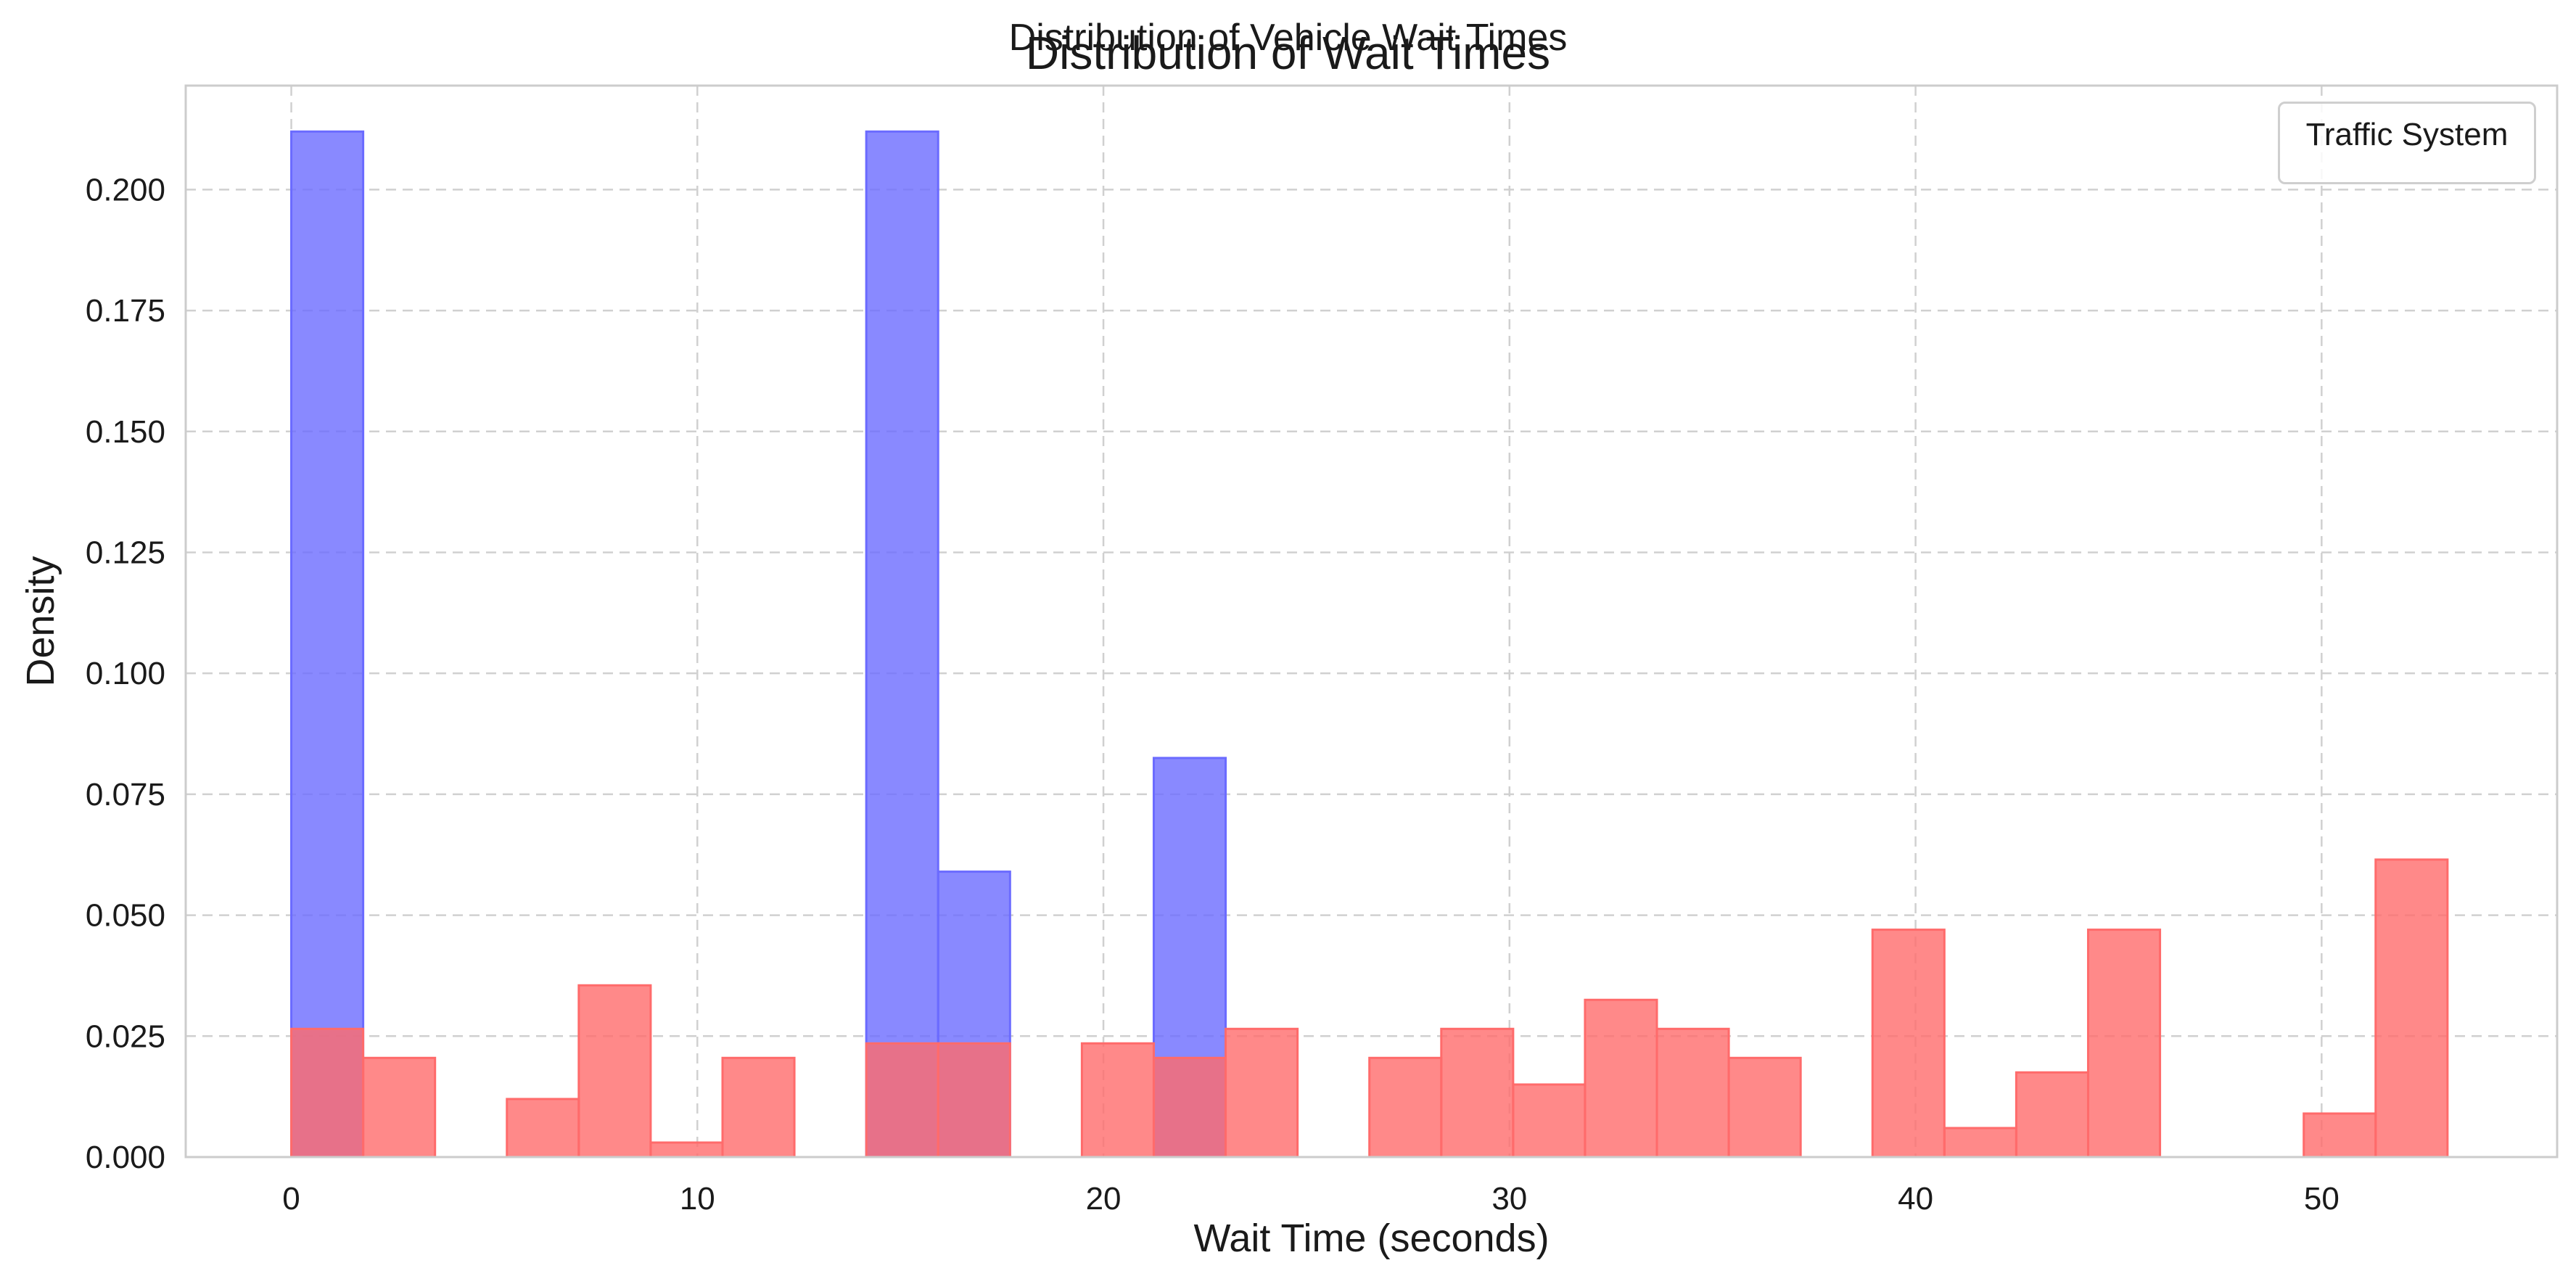  Describe the element at coordinates (125, 673) in the screenshot. I see `y-tick-label: 0.100` at that location.